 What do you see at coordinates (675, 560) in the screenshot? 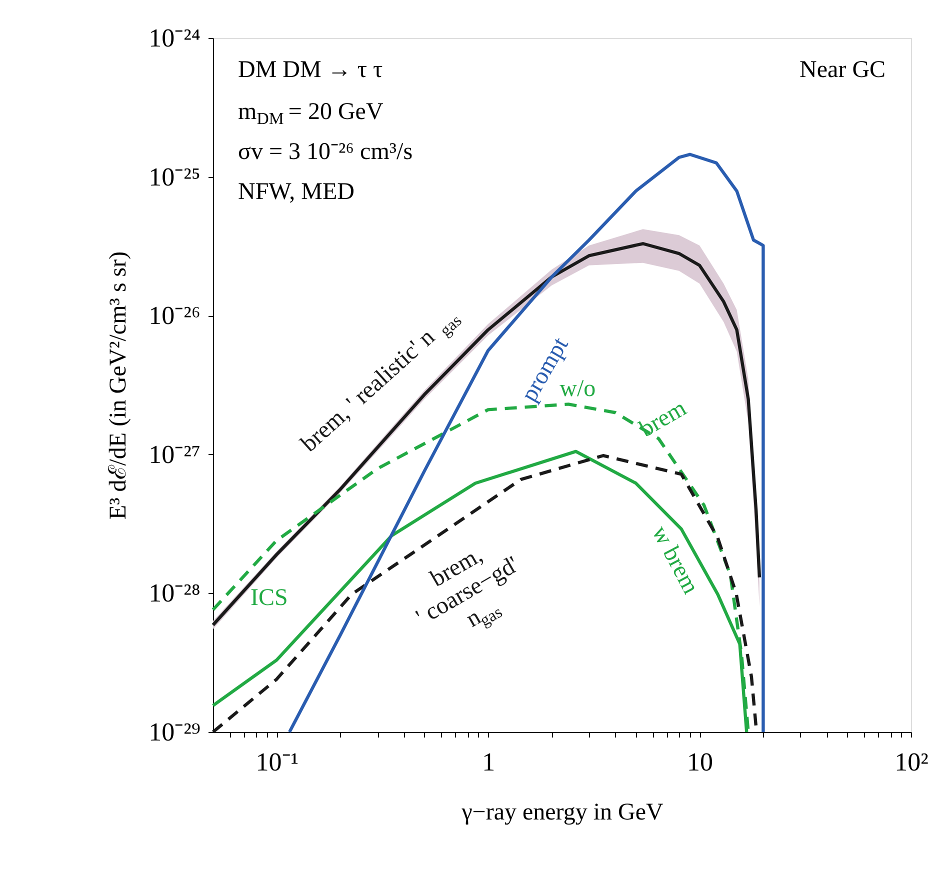
I see `annotation: w brem` at bounding box center [675, 560].